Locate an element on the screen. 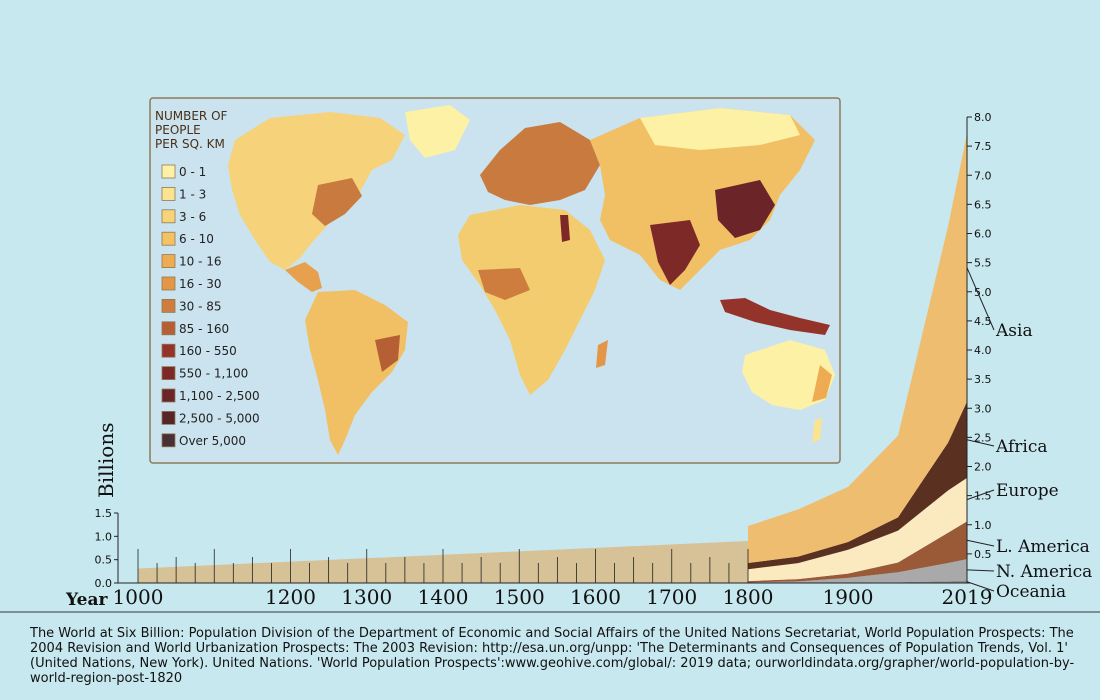  right-y-tick-label-5: 3.0 is located at coordinates (983, 408).